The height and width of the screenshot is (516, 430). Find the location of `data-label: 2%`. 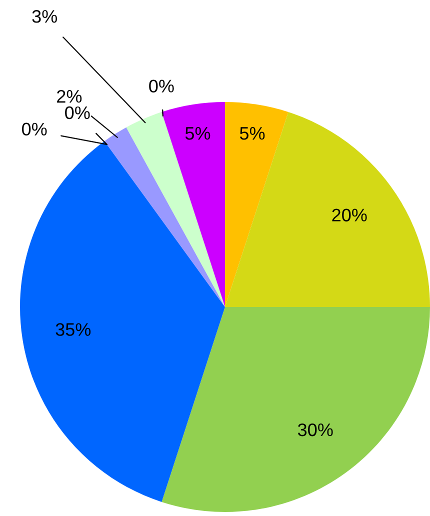

data-label: 2% is located at coordinates (69, 96).